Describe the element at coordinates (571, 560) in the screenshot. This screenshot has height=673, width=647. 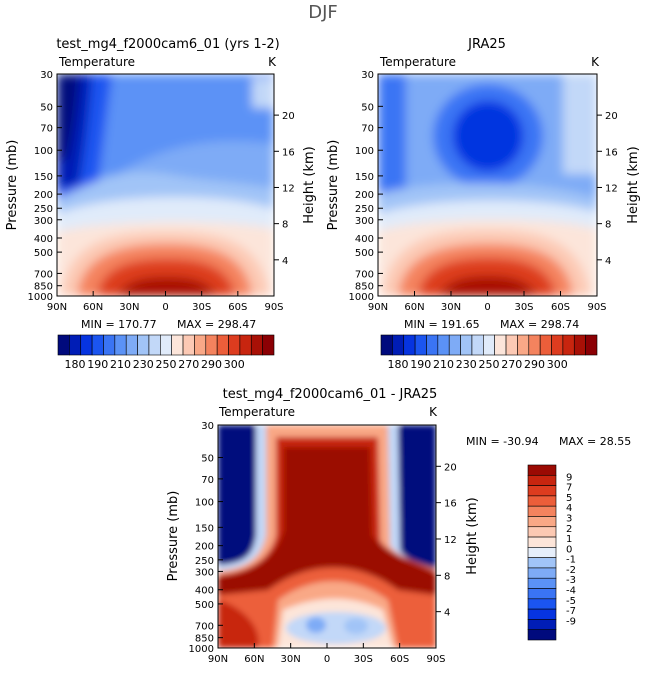
I see `colorbar-label: -1` at that location.